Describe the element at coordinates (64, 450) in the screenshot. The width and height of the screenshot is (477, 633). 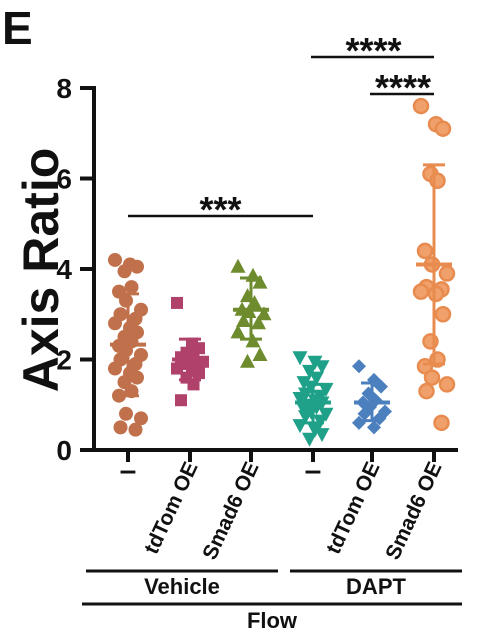
I see `y-tick-label: 0` at that location.